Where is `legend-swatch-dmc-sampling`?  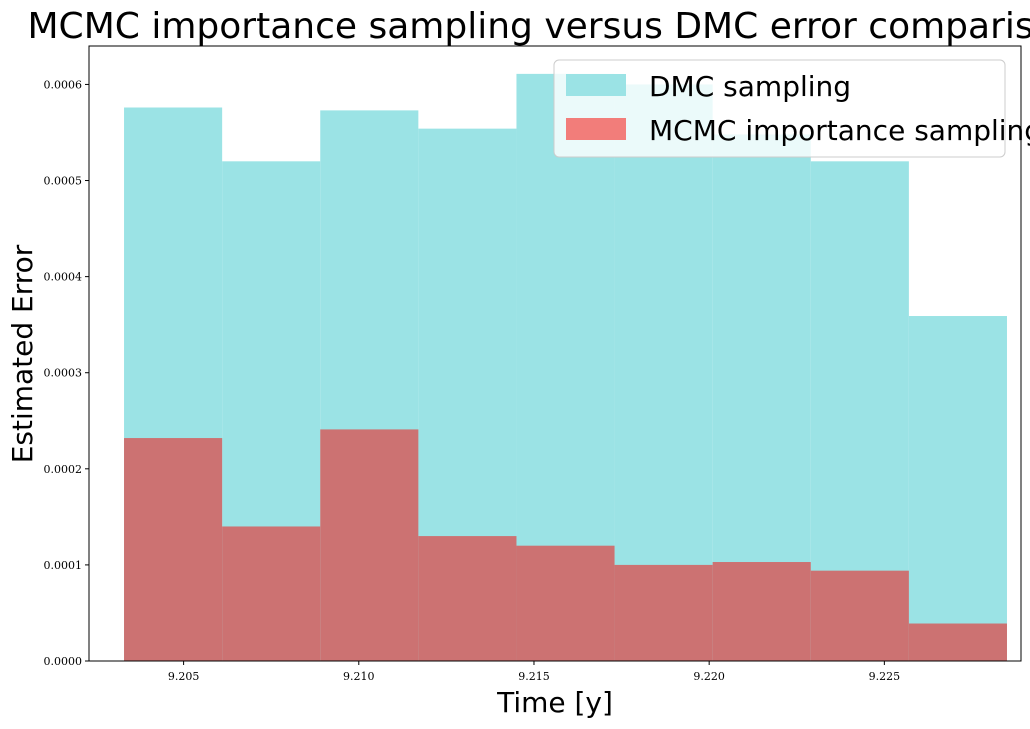 legend-swatch-dmc-sampling is located at coordinates (596, 85).